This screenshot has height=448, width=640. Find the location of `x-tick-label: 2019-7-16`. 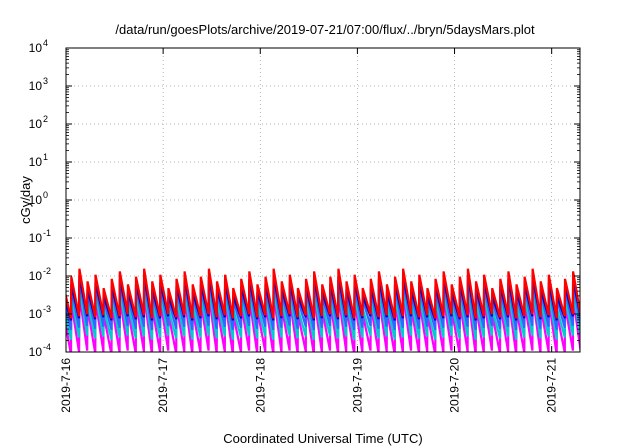

x-tick-label: 2019-7-16 is located at coordinates (66, 385).